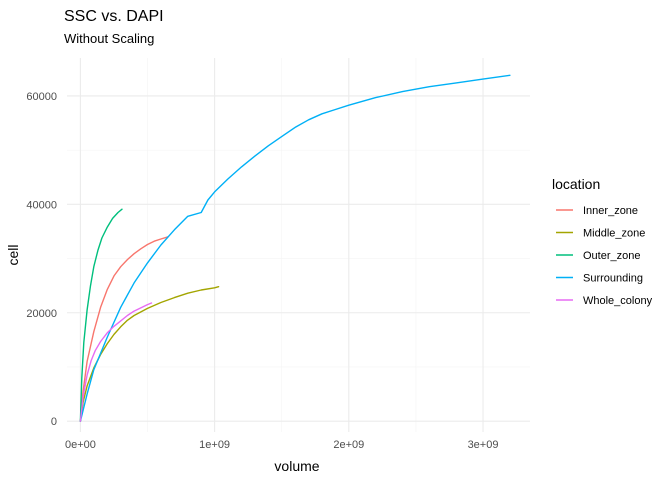  I want to click on legend-label: Whole_colony, so click(618, 301).